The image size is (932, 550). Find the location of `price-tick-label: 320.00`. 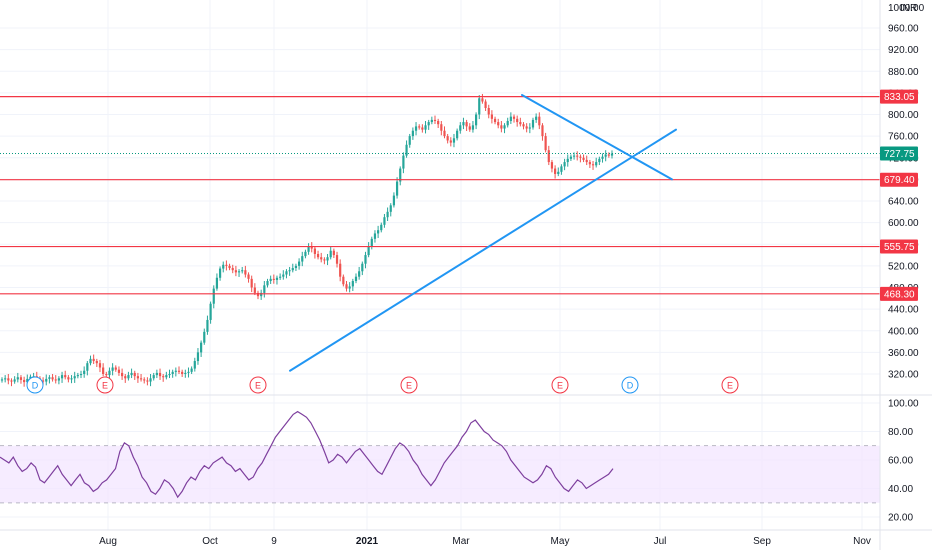

price-tick-label: 320.00 is located at coordinates (903, 375).